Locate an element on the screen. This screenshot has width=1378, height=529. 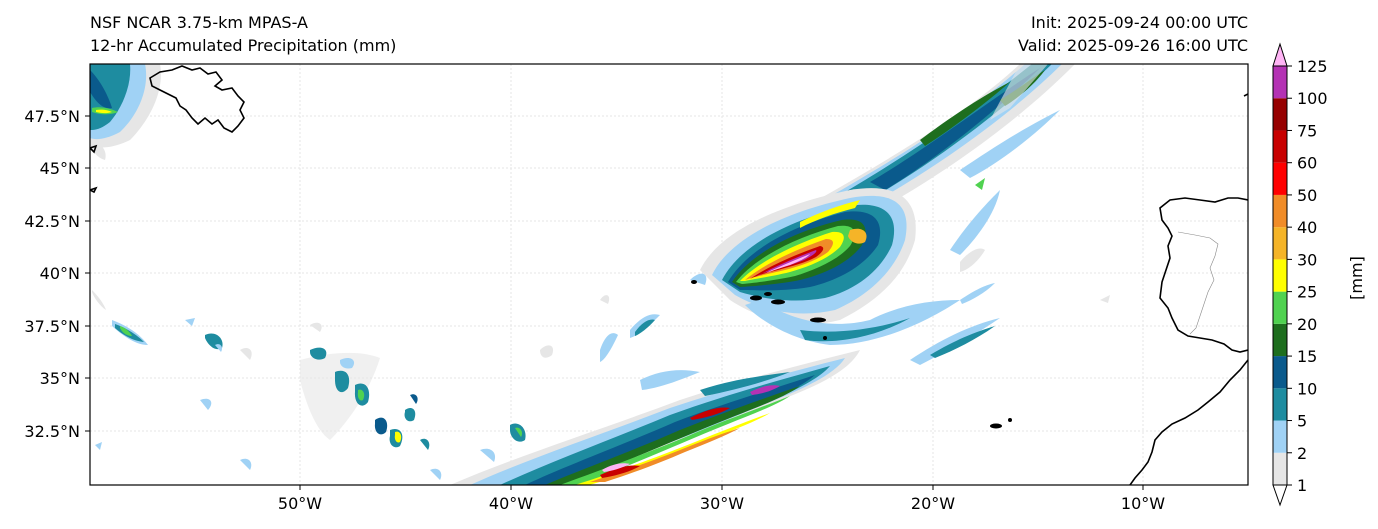
colorbar-level-label: 50 is located at coordinates (1307, 195).